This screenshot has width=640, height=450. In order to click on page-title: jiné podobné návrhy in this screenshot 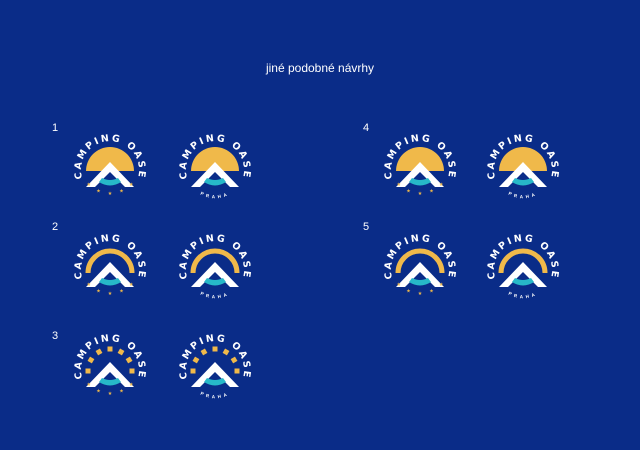, I will do `click(320, 68)`.